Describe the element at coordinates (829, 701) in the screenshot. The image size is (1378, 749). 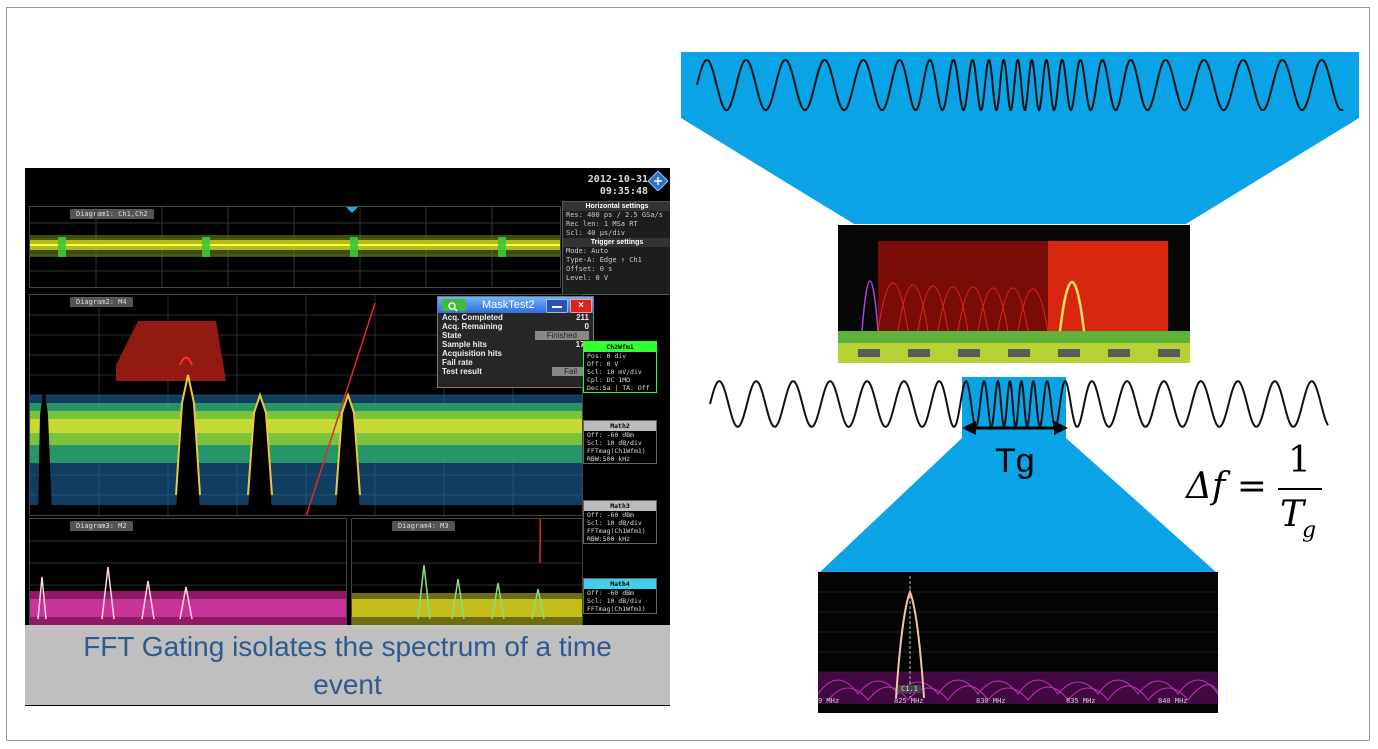
I see `bottom-tick: 9 MHz` at that location.